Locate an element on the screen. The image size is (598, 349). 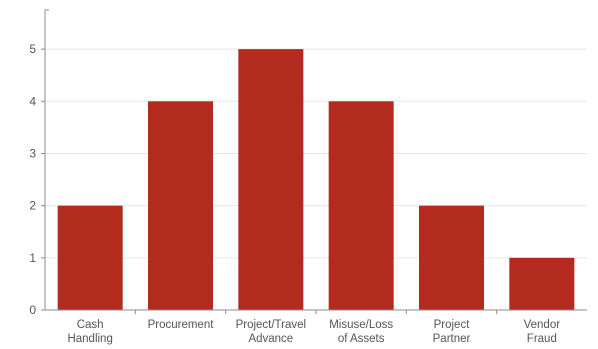
x-category-label-line: Vendor is located at coordinates (542, 325).